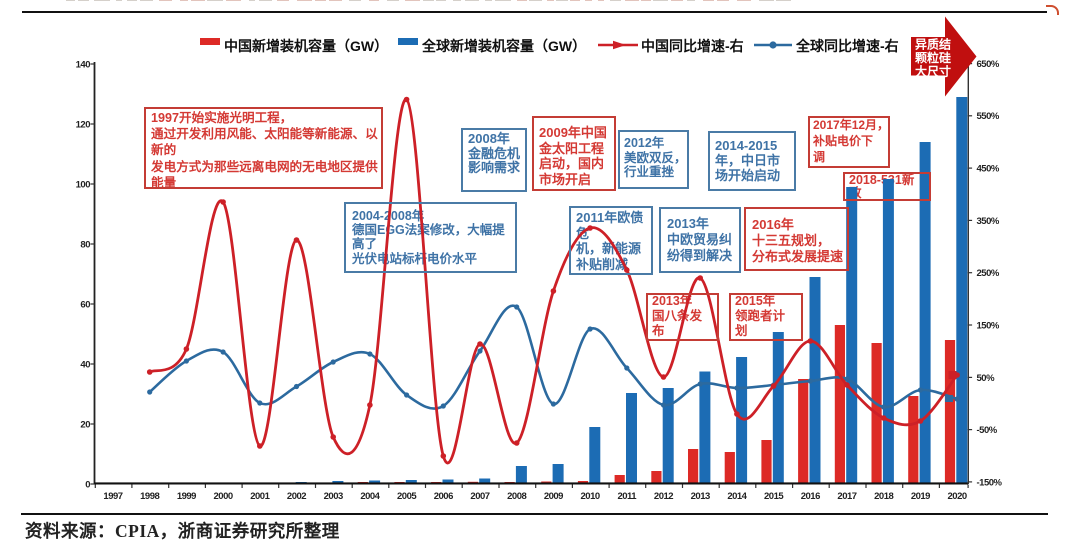  I want to click on svg-text: 2008, so click(516, 496).